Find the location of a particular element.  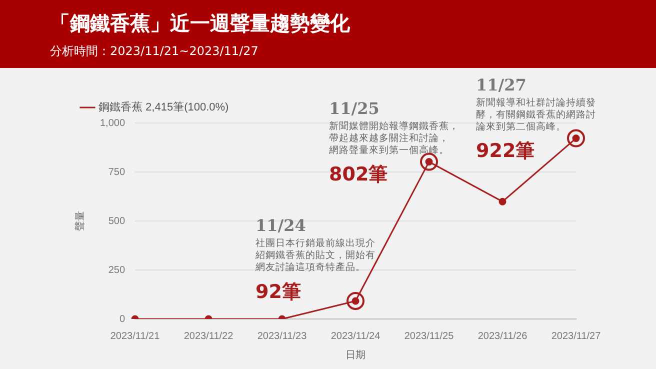

x-tick-label: 2023/11/25 is located at coordinates (429, 336).